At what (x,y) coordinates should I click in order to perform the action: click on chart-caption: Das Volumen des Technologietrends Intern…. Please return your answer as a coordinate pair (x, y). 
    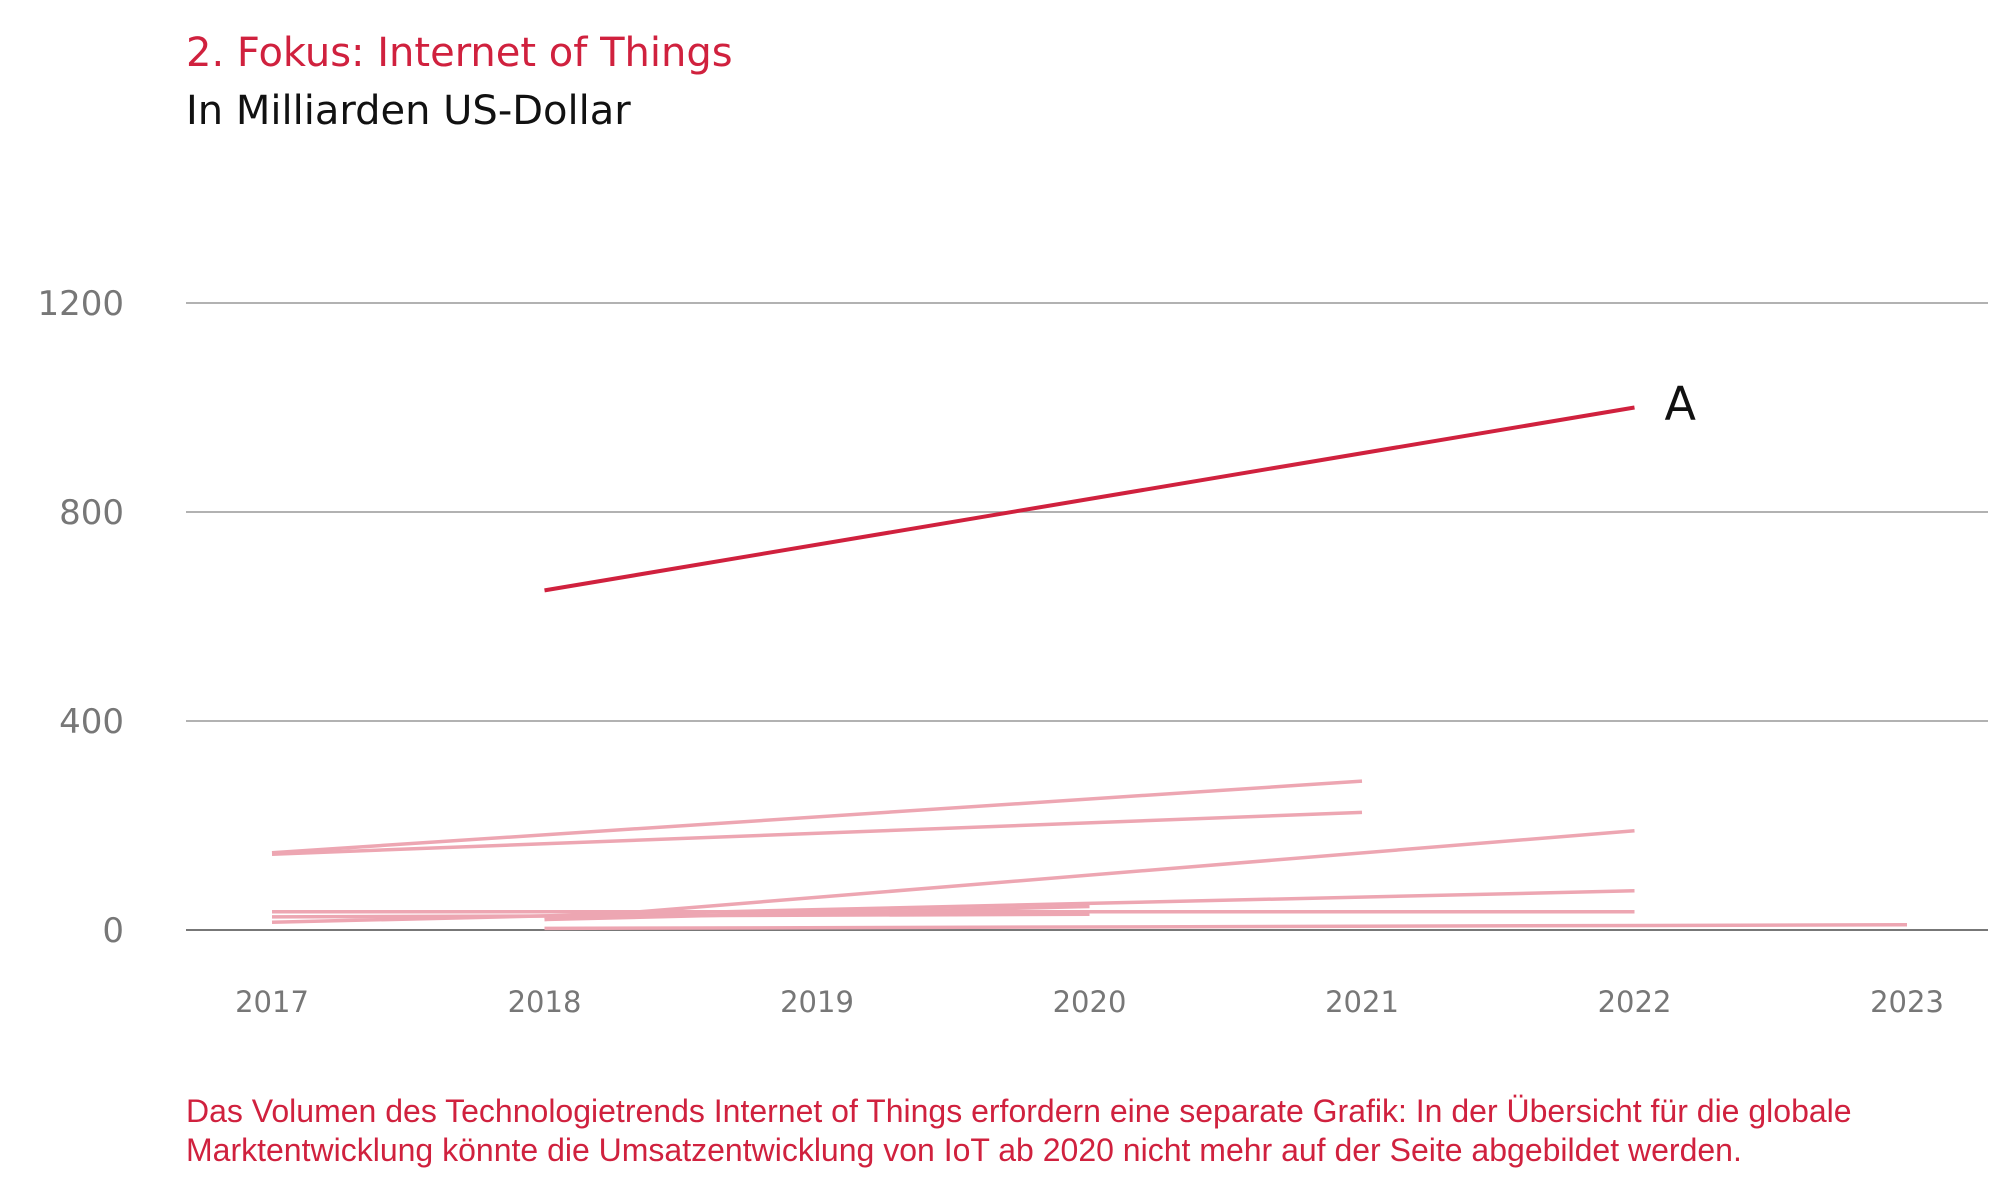
    Looking at the image, I should click on (1019, 1130).